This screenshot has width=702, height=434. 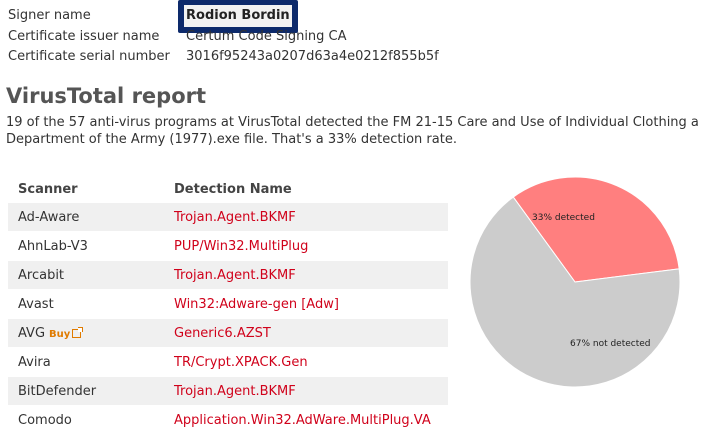 I want to click on issuer-value: Certum Code Signing CA, so click(x=266, y=36).